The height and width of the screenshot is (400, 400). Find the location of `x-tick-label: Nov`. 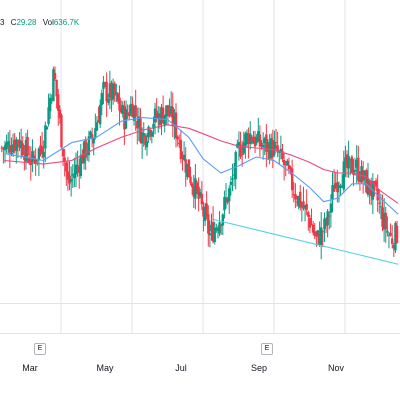

x-tick-label: Nov is located at coordinates (336, 368).